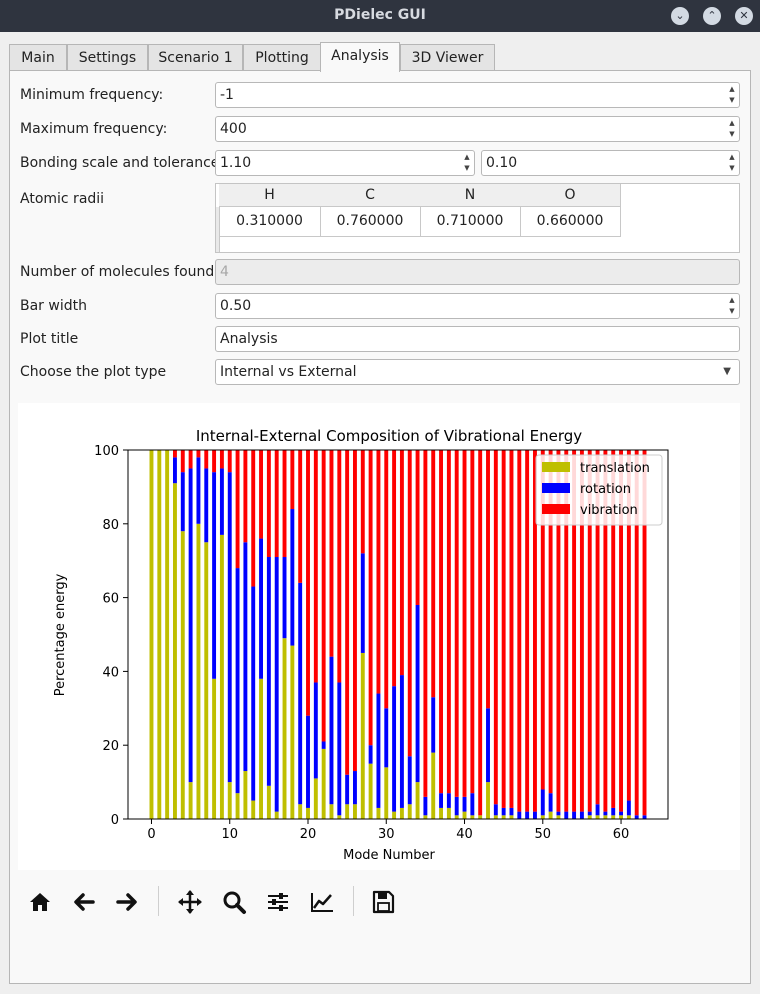 This screenshot has height=994, width=760. Describe the element at coordinates (111, 636) in the screenshot. I see `y-axis: 0 20 40 60 80 100` at that location.